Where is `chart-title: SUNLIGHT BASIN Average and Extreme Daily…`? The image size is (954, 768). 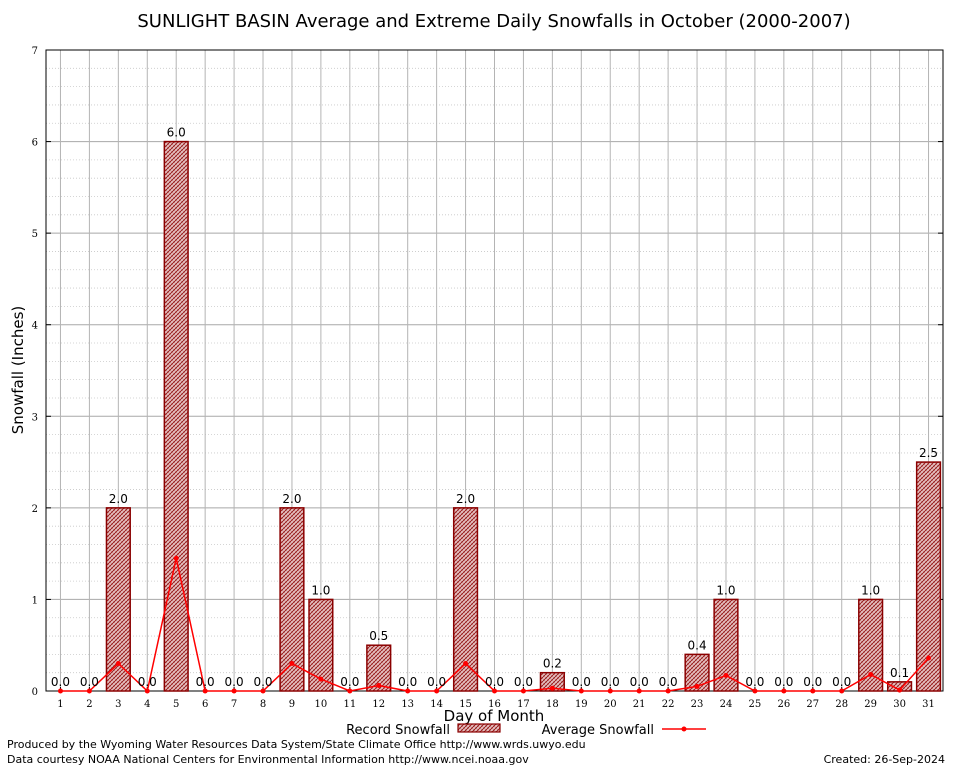
chart-title: SUNLIGHT BASIN Average and Extreme Daily… is located at coordinates (493, 21).